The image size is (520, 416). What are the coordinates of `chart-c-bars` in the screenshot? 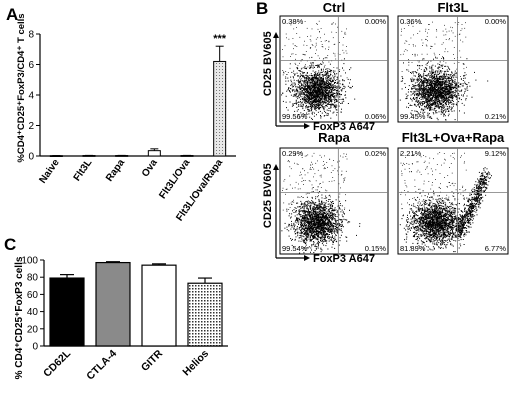 It's located at (136, 304).